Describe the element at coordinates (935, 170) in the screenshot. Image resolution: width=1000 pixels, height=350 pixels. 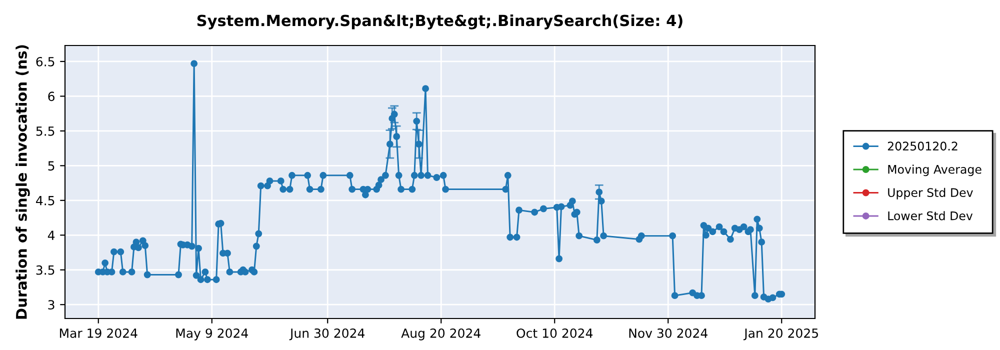
I see `legend-label: Moving Average` at that location.